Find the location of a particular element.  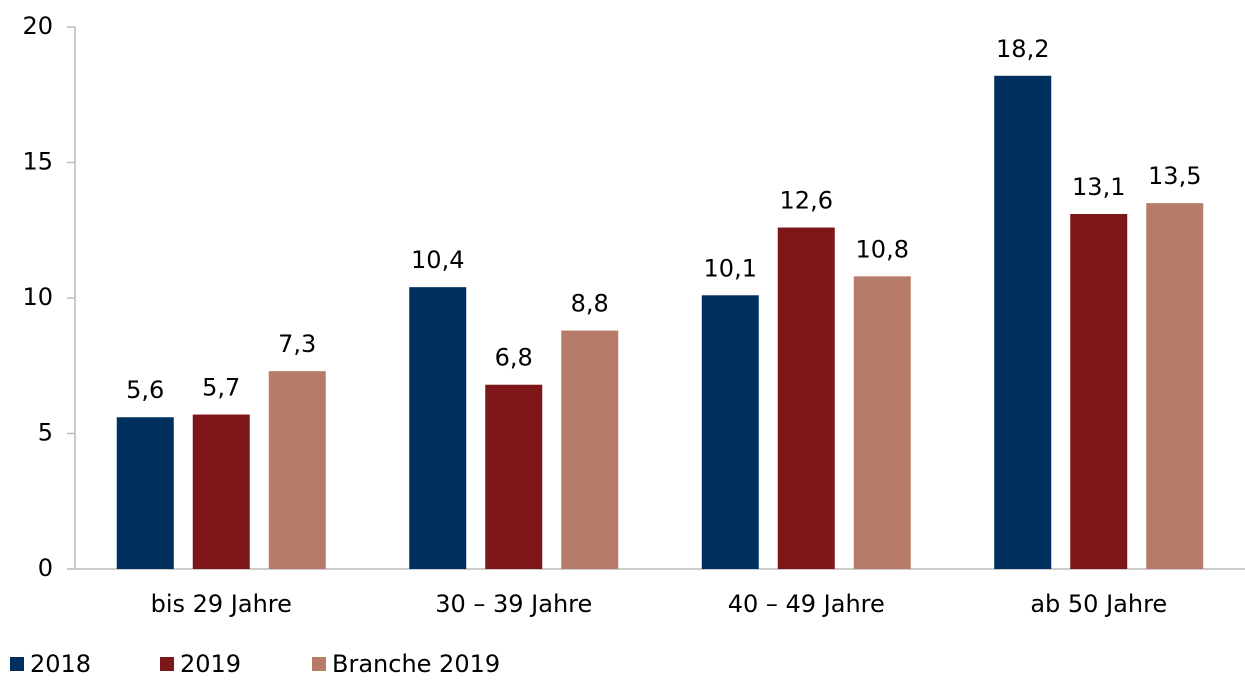

x-tick-label: ab 50 Jahre is located at coordinates (1098, 604).